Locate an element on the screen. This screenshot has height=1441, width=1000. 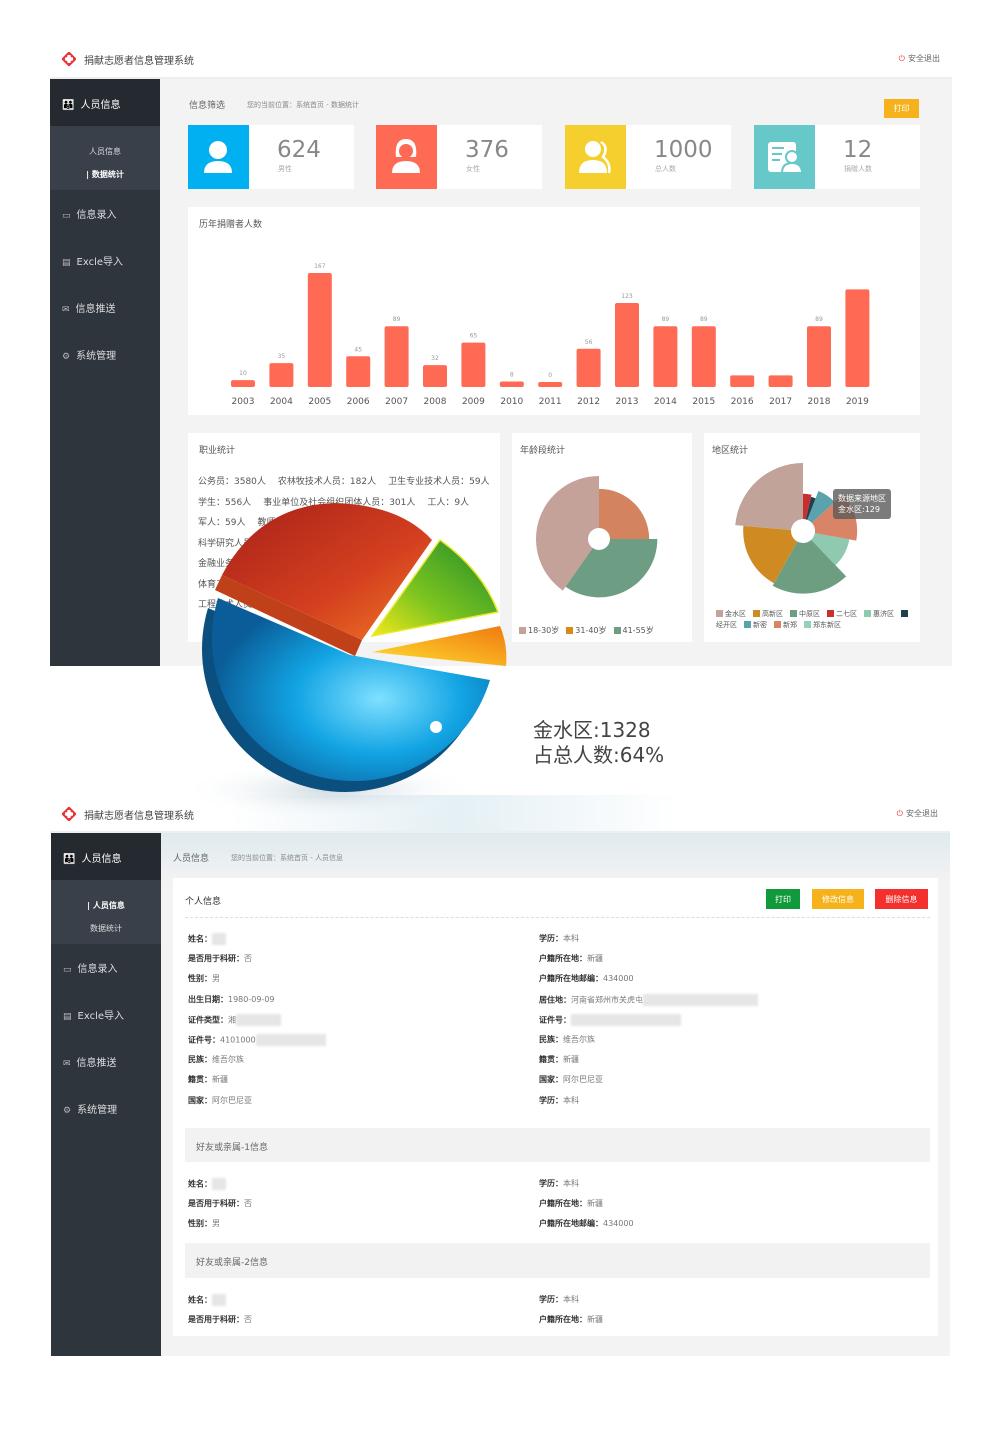
legend-item: 经开区 is located at coordinates (813, 619).